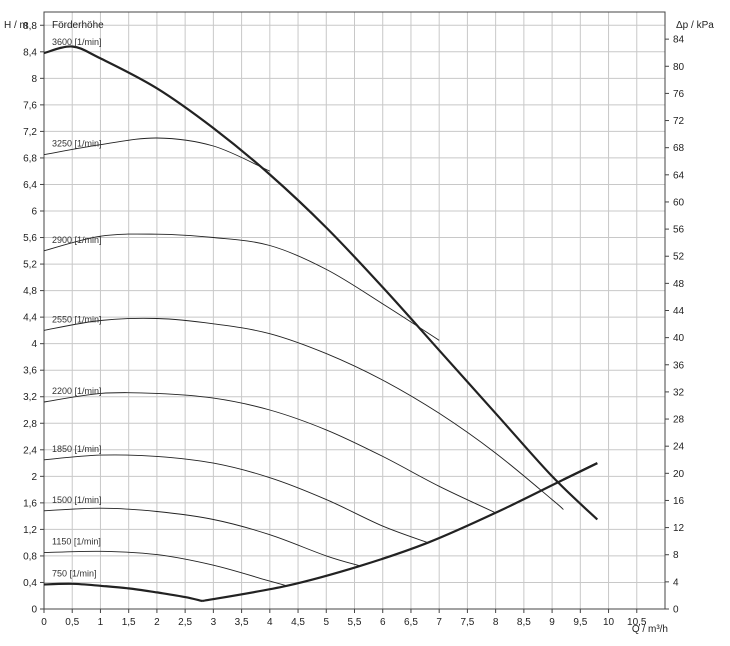 Image resolution: width=730 pixels, height=646 pixels. What do you see at coordinates (30, 397) in the screenshot?
I see `y-left-tick-label: 3,2` at bounding box center [30, 397].